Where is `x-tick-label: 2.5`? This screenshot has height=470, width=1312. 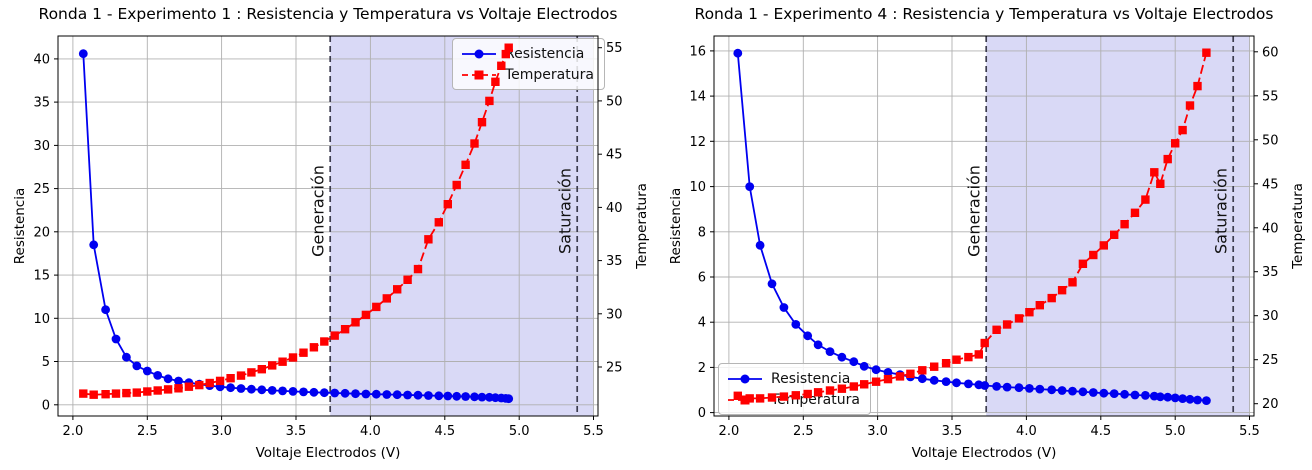
x-tick-label: 2.5 is located at coordinates (147, 431).